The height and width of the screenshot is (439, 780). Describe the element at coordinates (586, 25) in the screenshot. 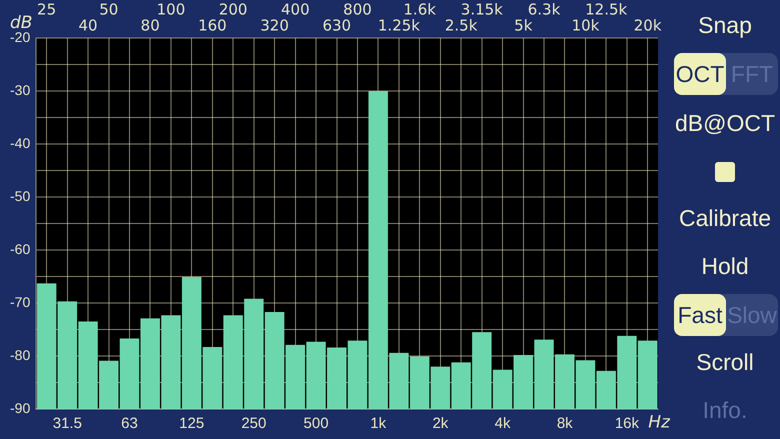

I see `x-tick-label: 10k` at that location.